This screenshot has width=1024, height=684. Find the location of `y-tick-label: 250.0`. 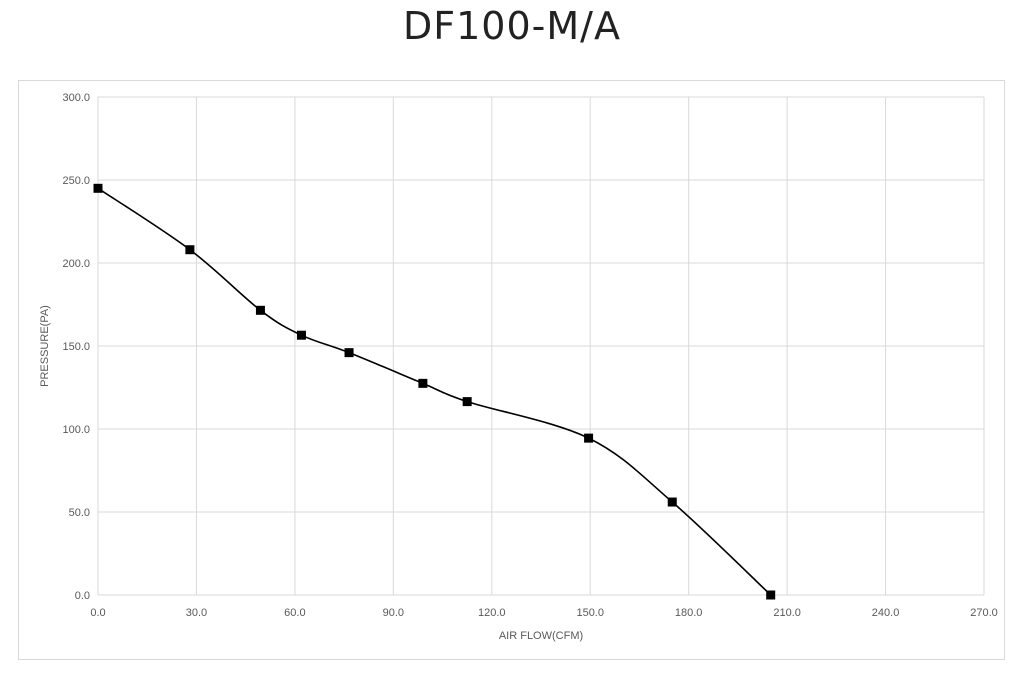

y-tick-label: 250.0 is located at coordinates (76, 181).